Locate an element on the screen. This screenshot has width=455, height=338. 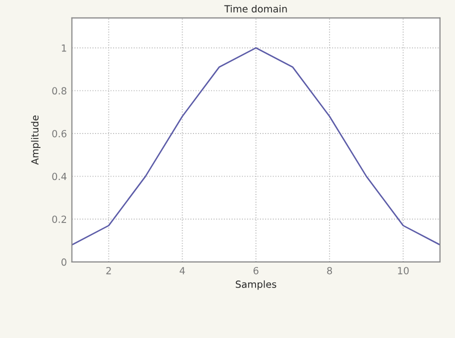
x-tick-label: 4 is located at coordinates (182, 270).